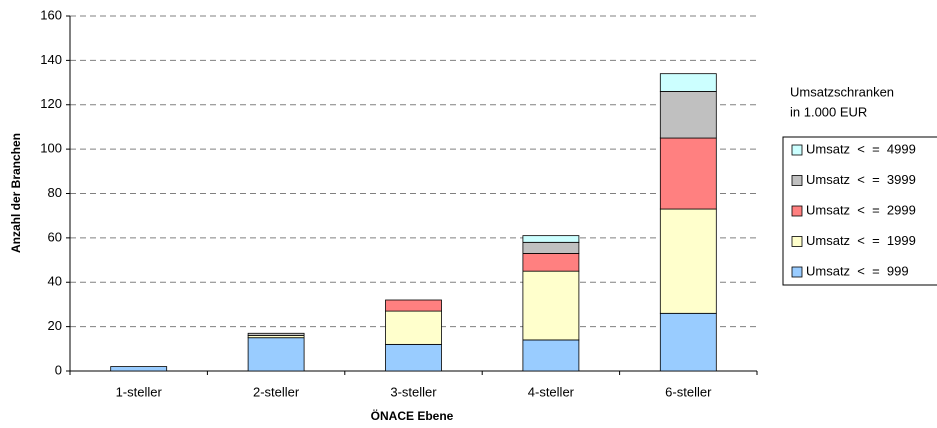  I want to click on y-tick-label: 160, so click(51, 14).